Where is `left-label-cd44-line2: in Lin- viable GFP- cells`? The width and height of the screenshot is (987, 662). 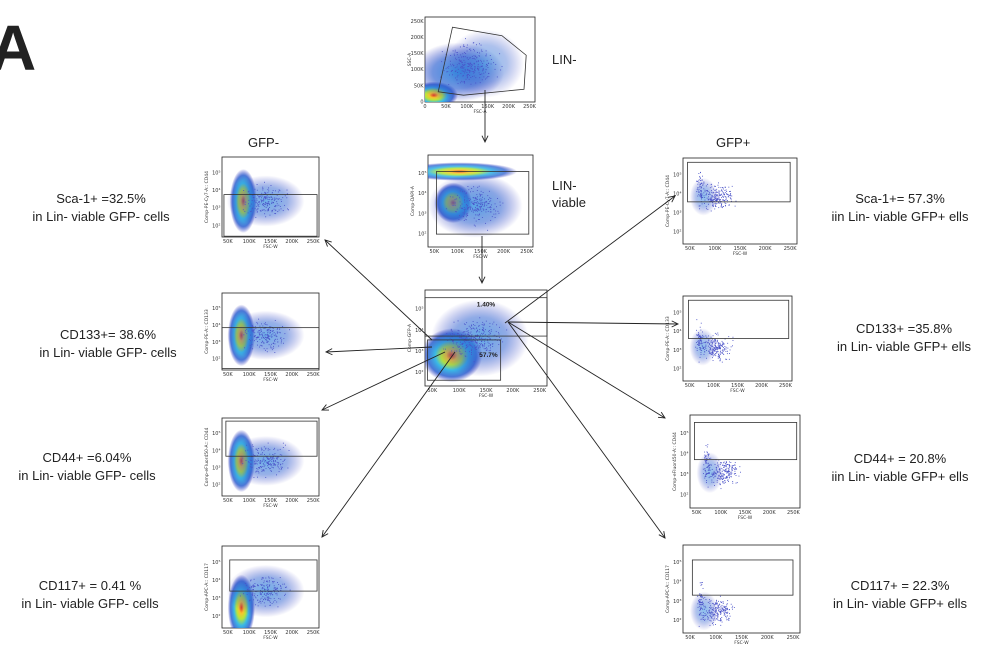 left-label-cd44-line2: in Lin- viable GFP- cells is located at coordinates (87, 475).